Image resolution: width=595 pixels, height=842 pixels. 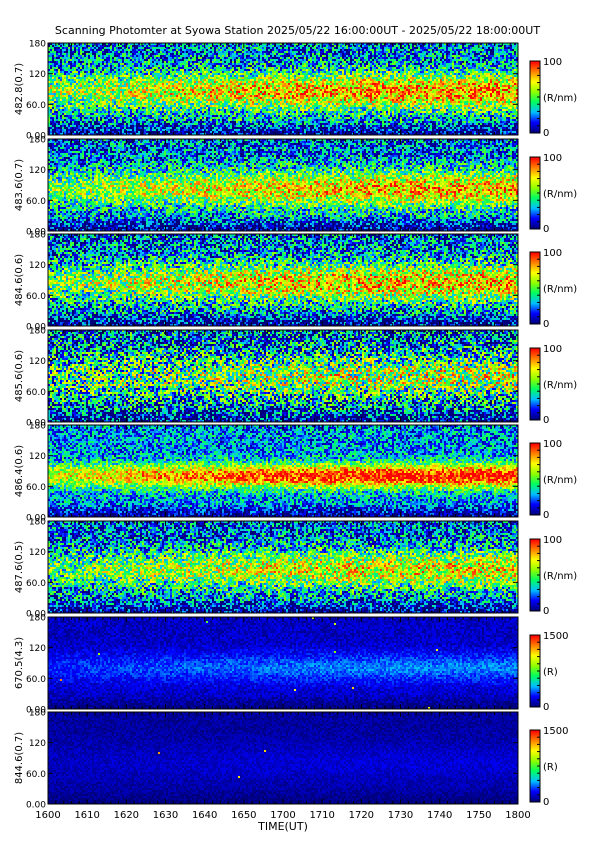 I want to click on x-tick-label: 1740, so click(x=439, y=815).